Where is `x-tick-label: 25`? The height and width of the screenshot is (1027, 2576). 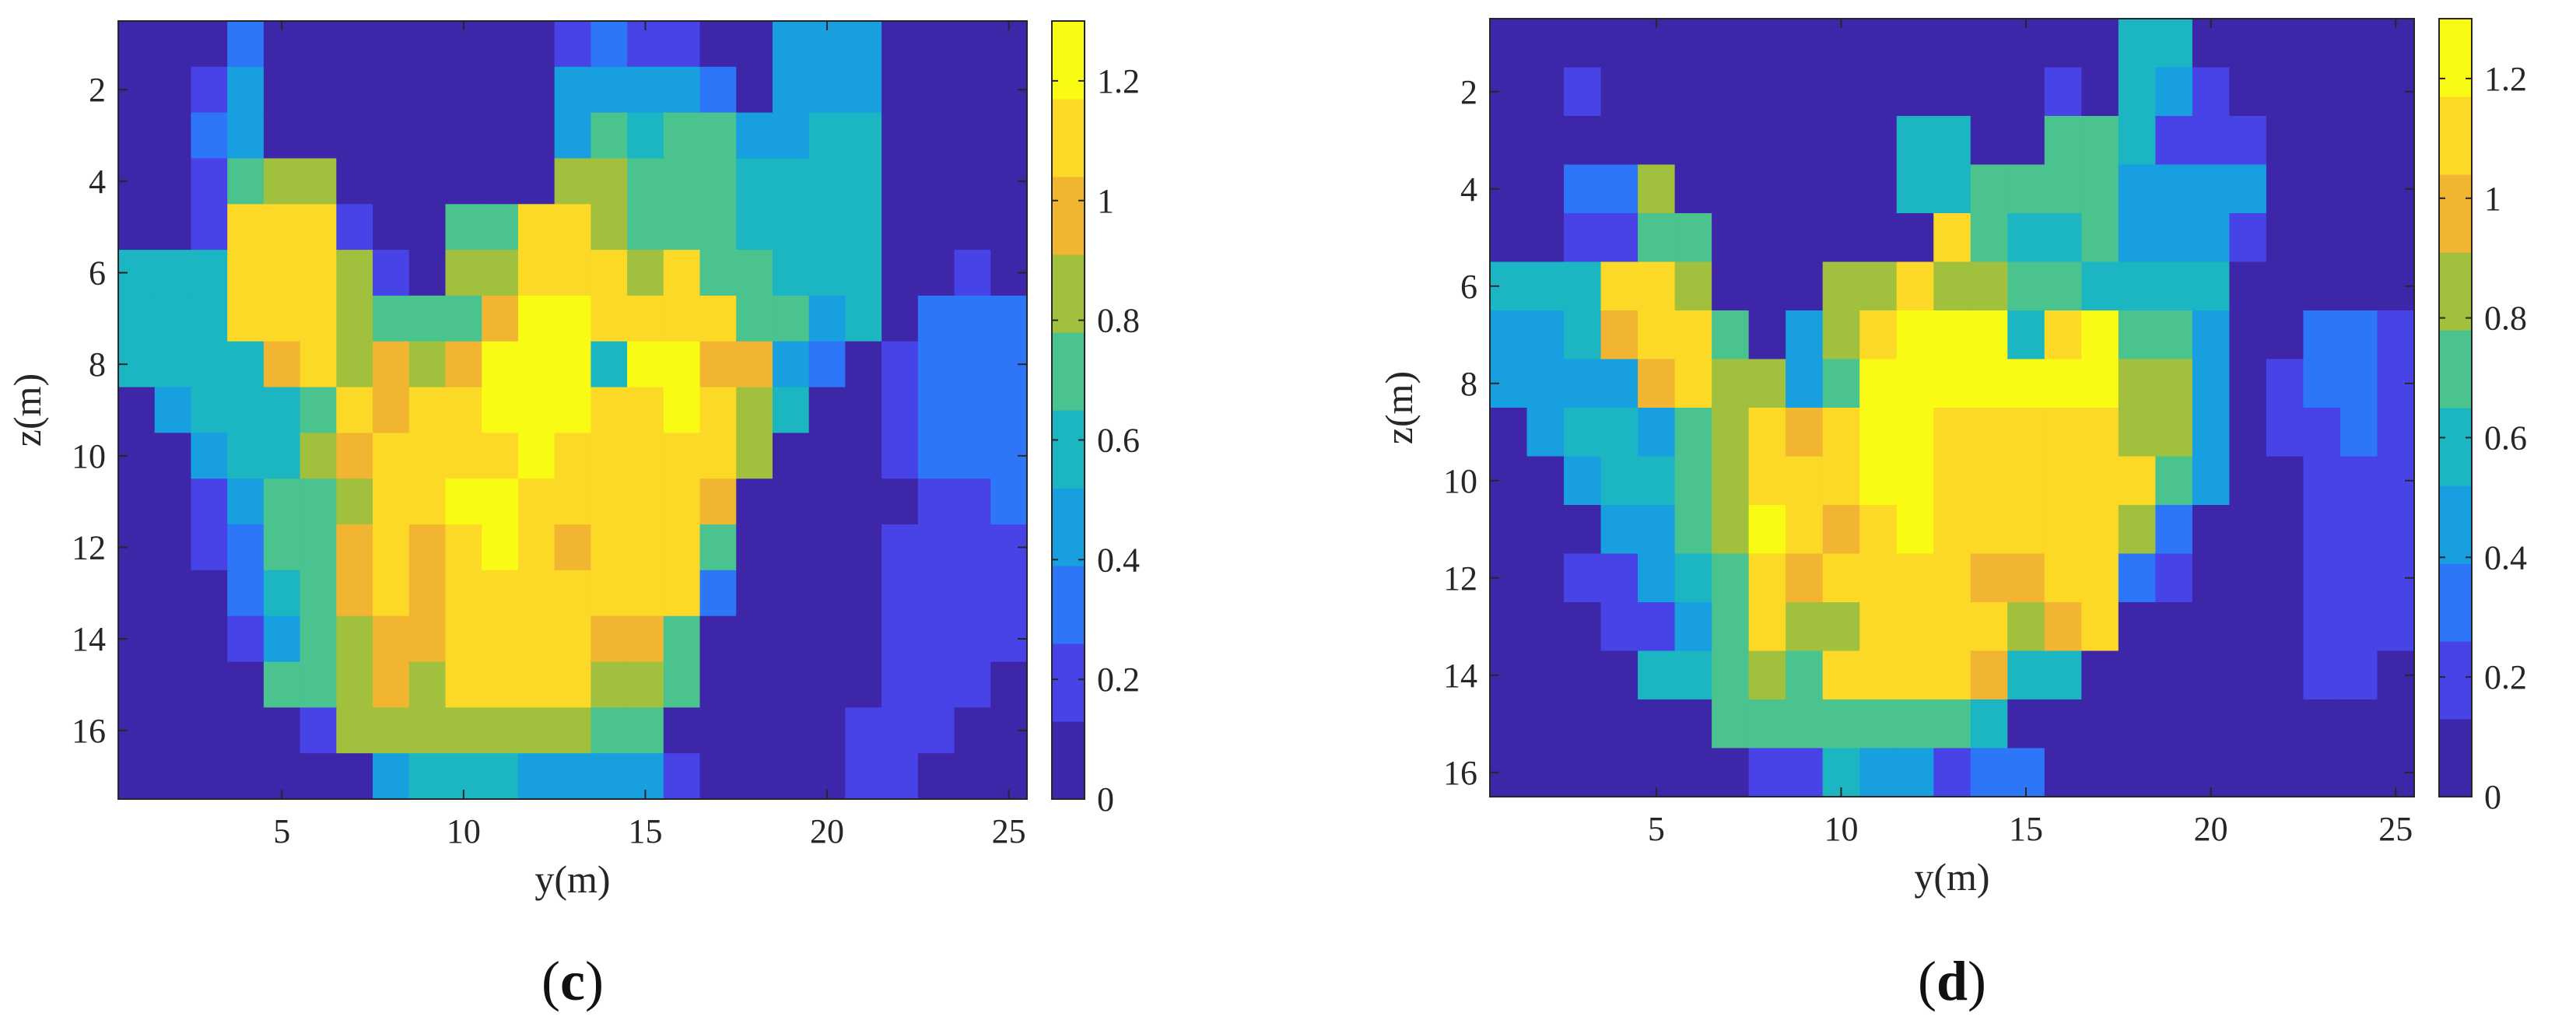 x-tick-label: 25 is located at coordinates (2396, 829).